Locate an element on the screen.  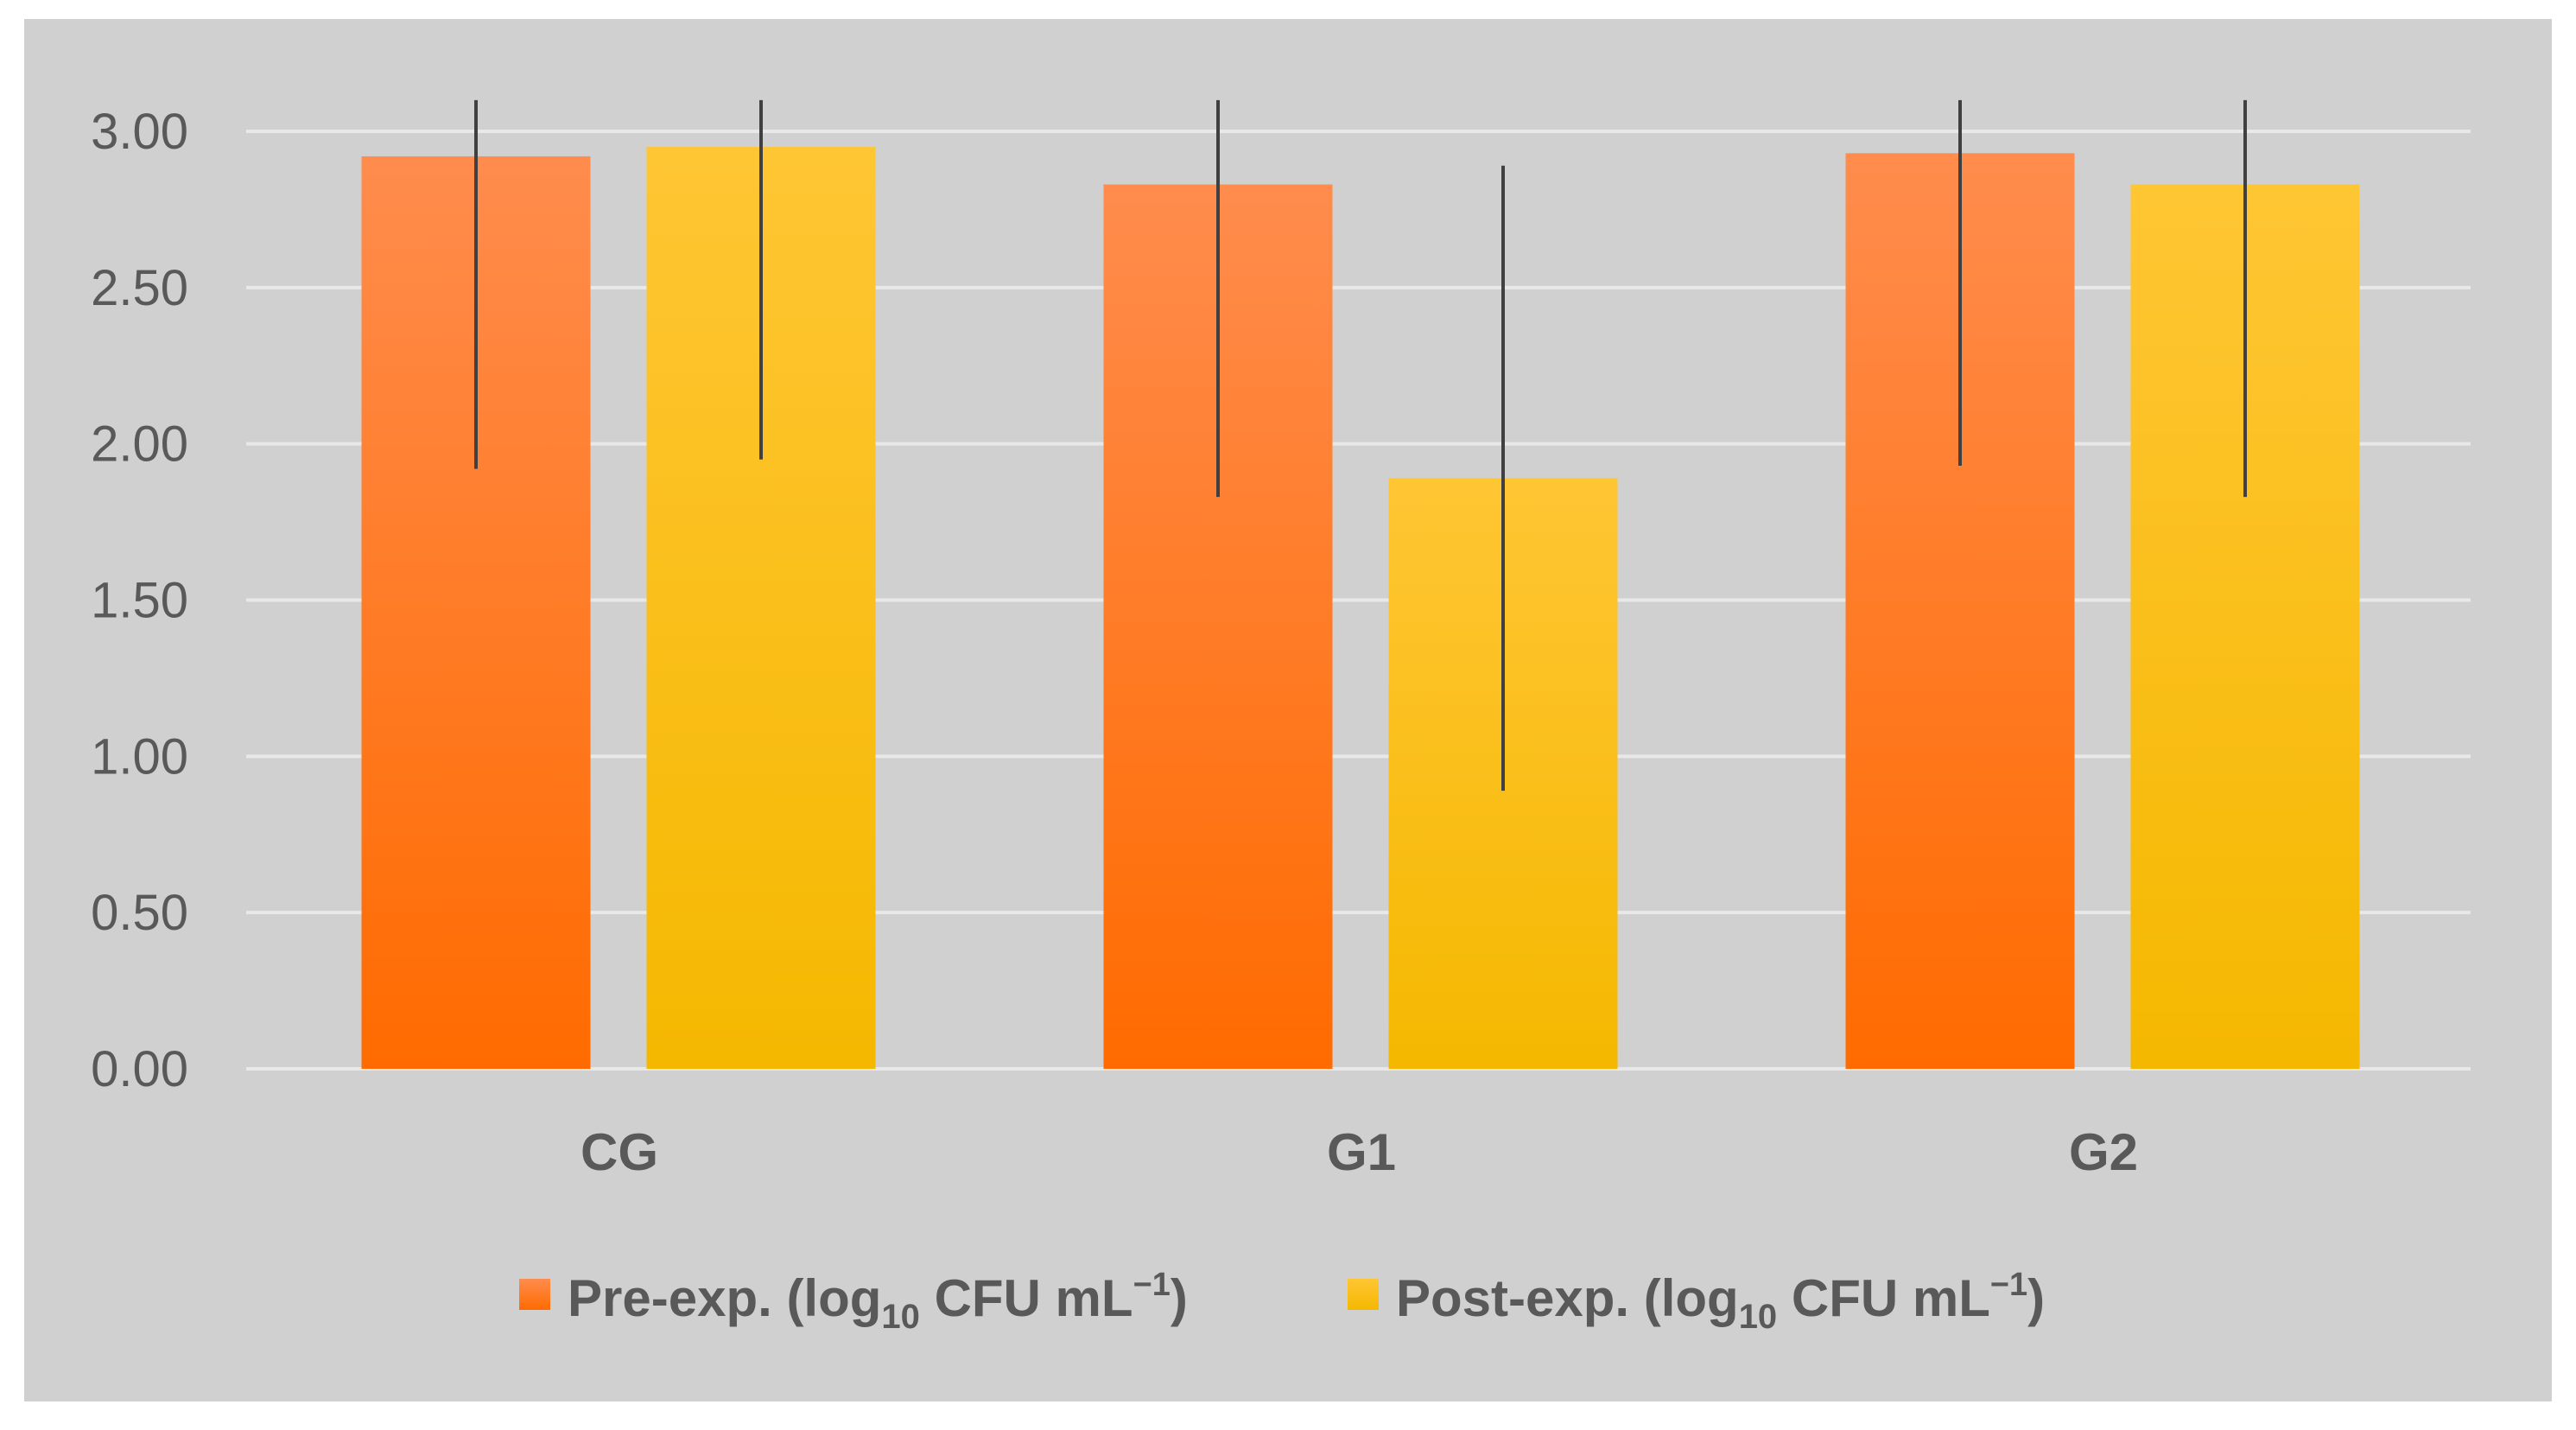
y-tick-label: 2.50 is located at coordinates (139, 288).